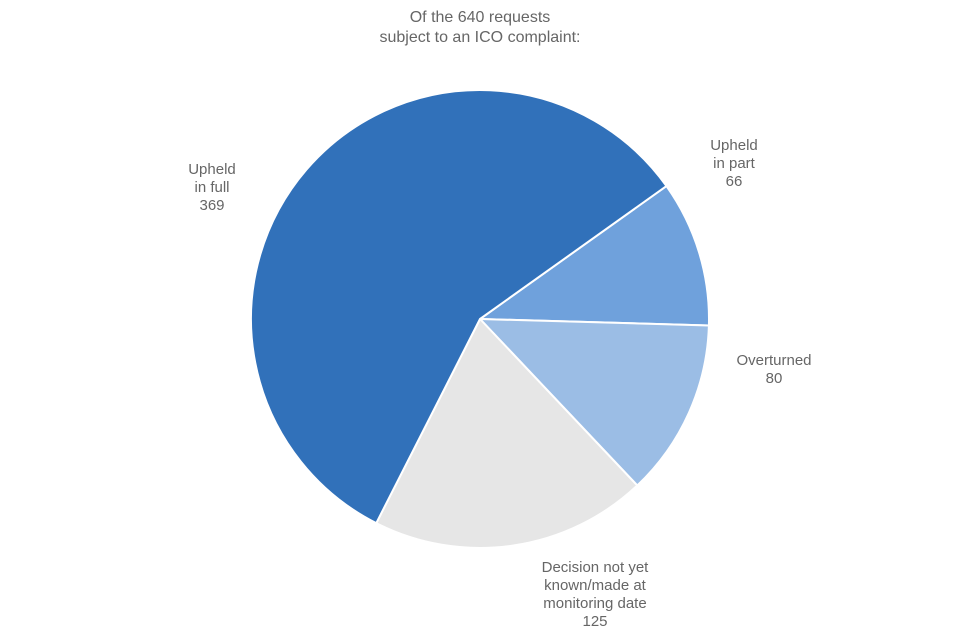 The width and height of the screenshot is (960, 640). I want to click on slice-decision-not-yet-known, so click(507, 433).